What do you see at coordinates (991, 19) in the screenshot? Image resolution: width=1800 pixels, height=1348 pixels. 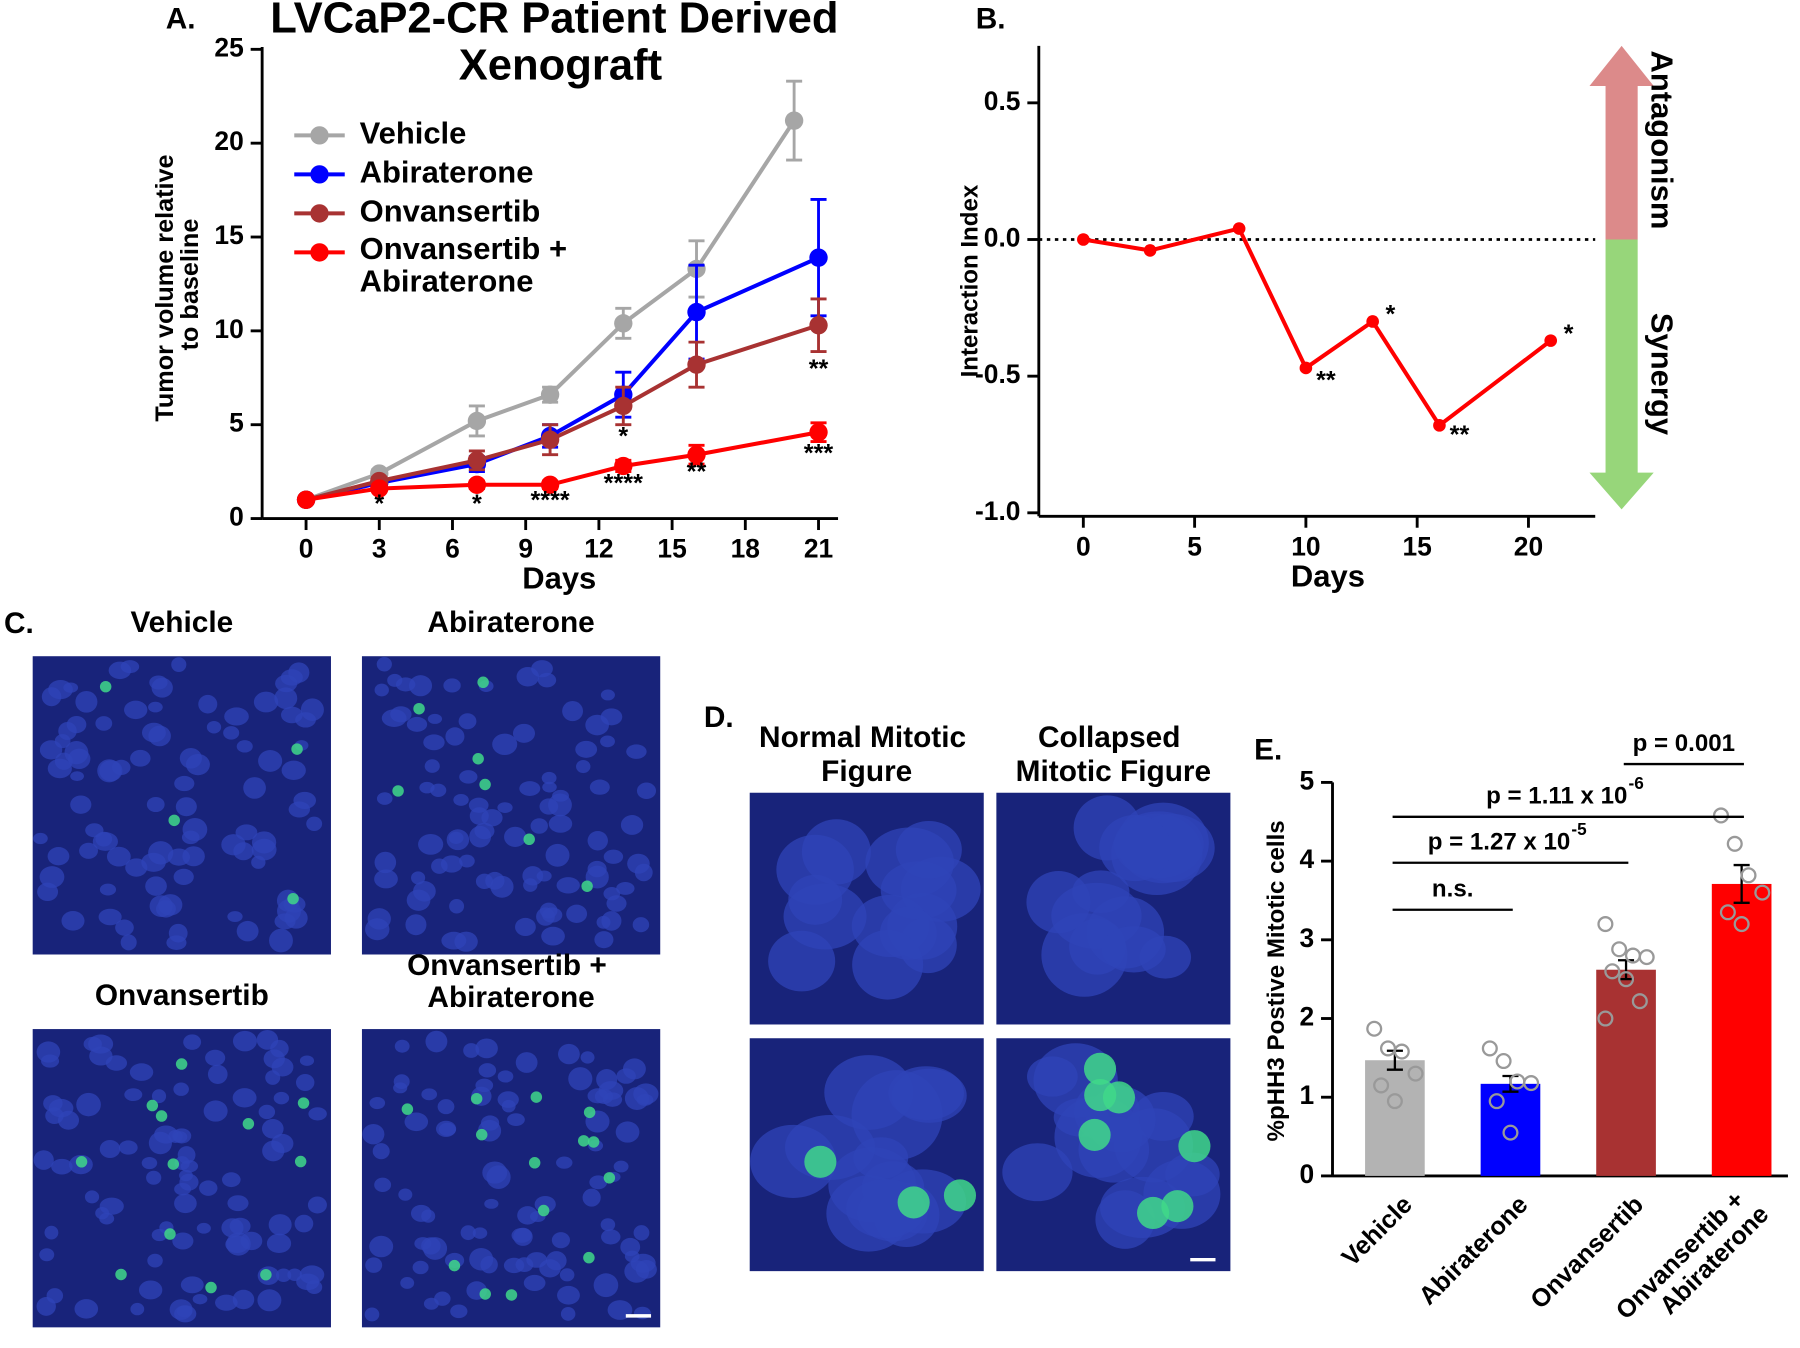 I see `panel-label: B.` at bounding box center [991, 19].